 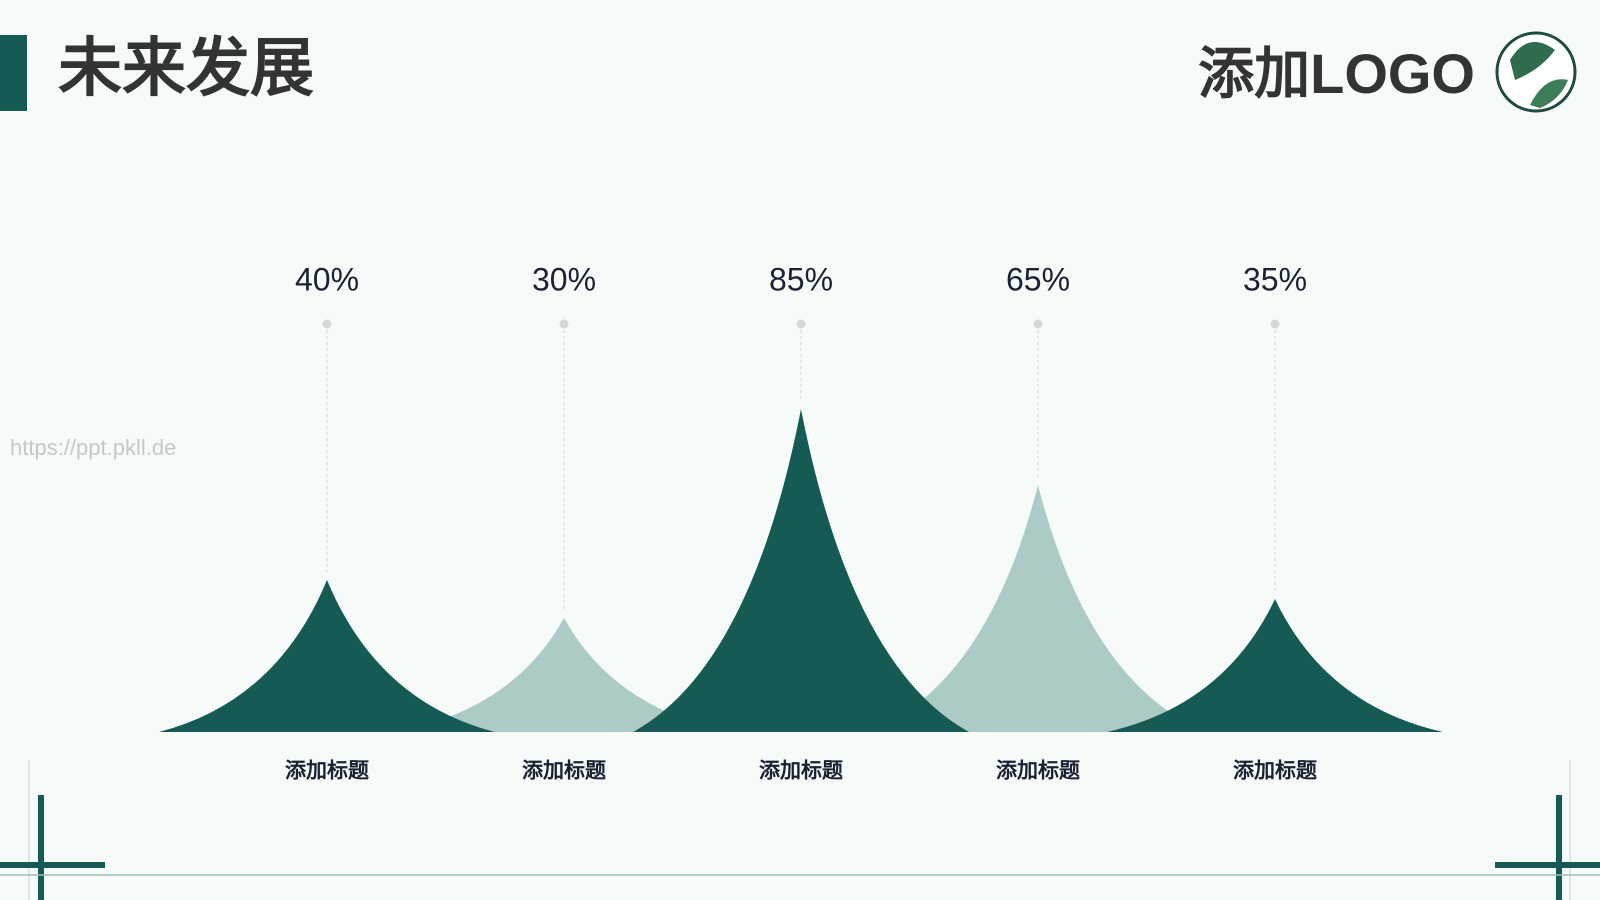 I want to click on value-label: 30%, so click(x=564, y=279).